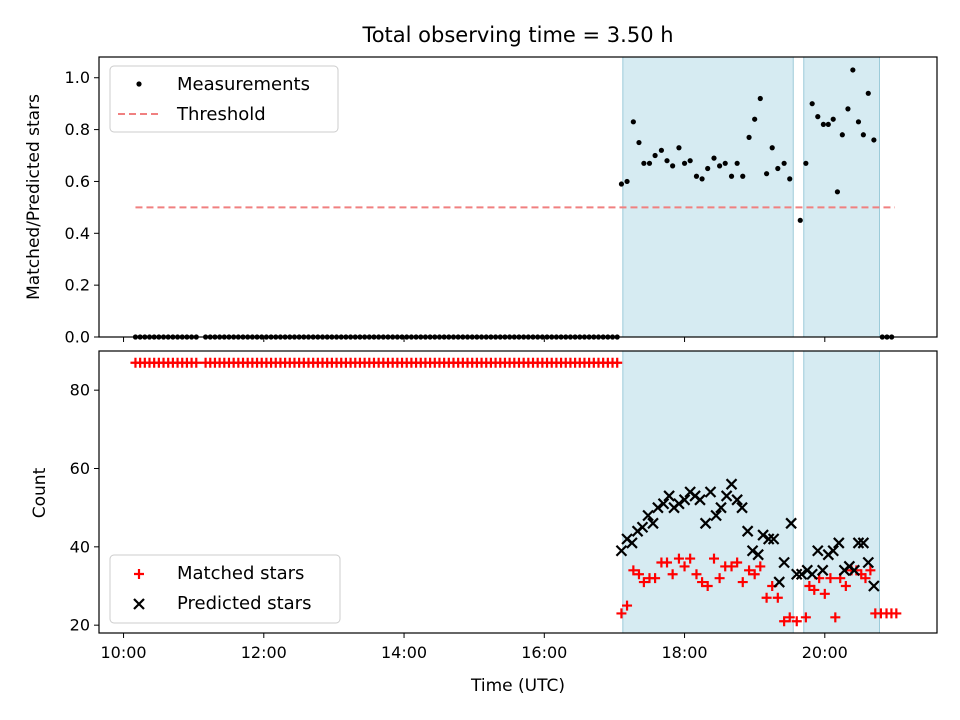  Describe the element at coordinates (544, 652) in the screenshot. I see `x-tick-label: 16:00` at that location.